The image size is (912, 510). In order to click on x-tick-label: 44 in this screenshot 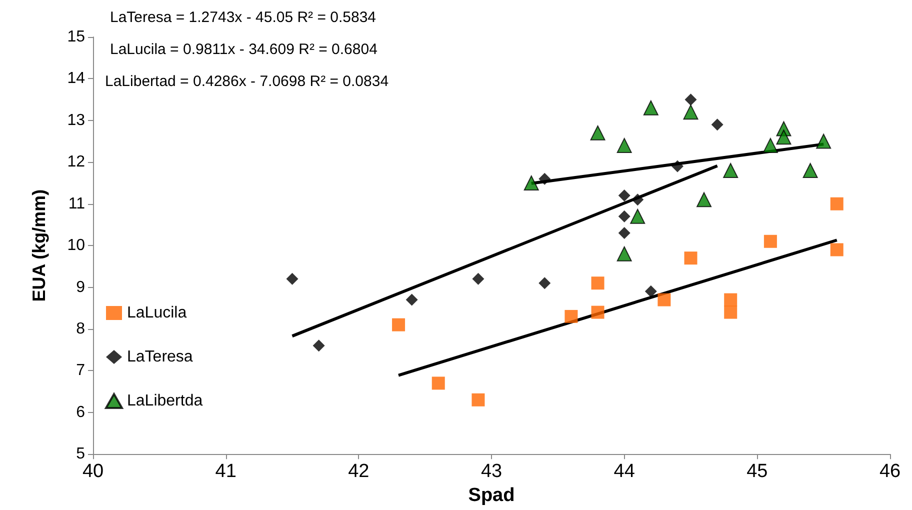, I will do `click(625, 471)`.